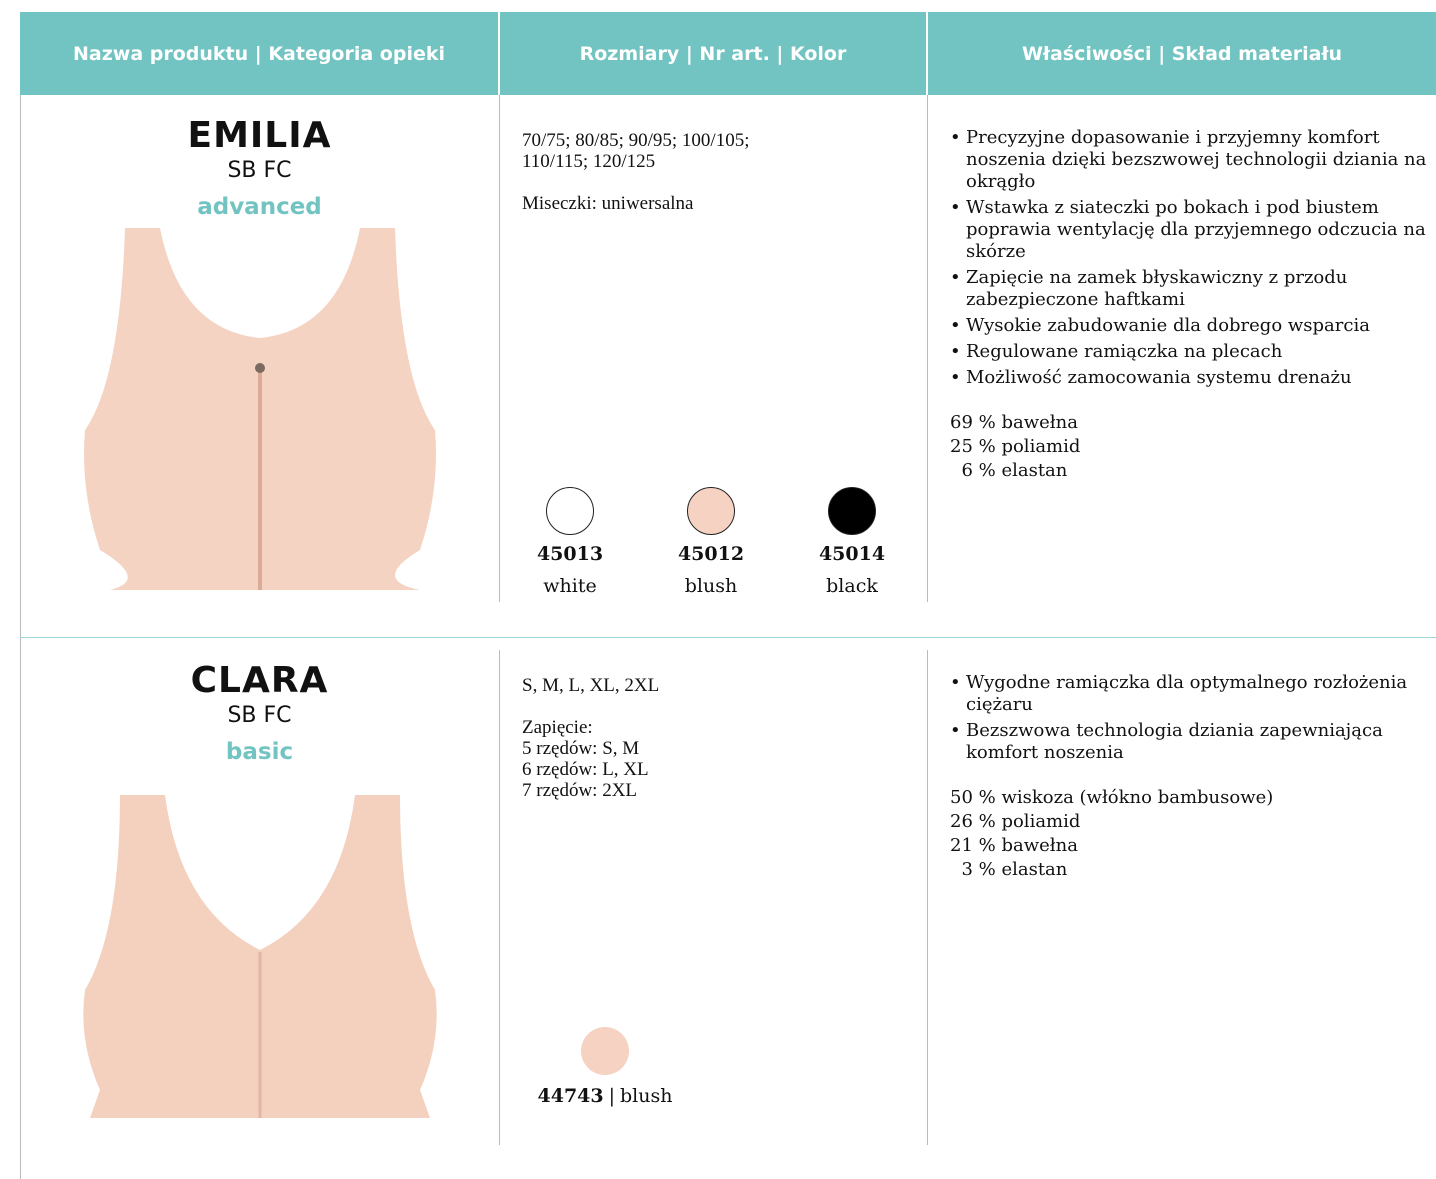  Describe the element at coordinates (1014, 422) in the screenshot. I see `composition-line: 69 % bawełna` at that location.